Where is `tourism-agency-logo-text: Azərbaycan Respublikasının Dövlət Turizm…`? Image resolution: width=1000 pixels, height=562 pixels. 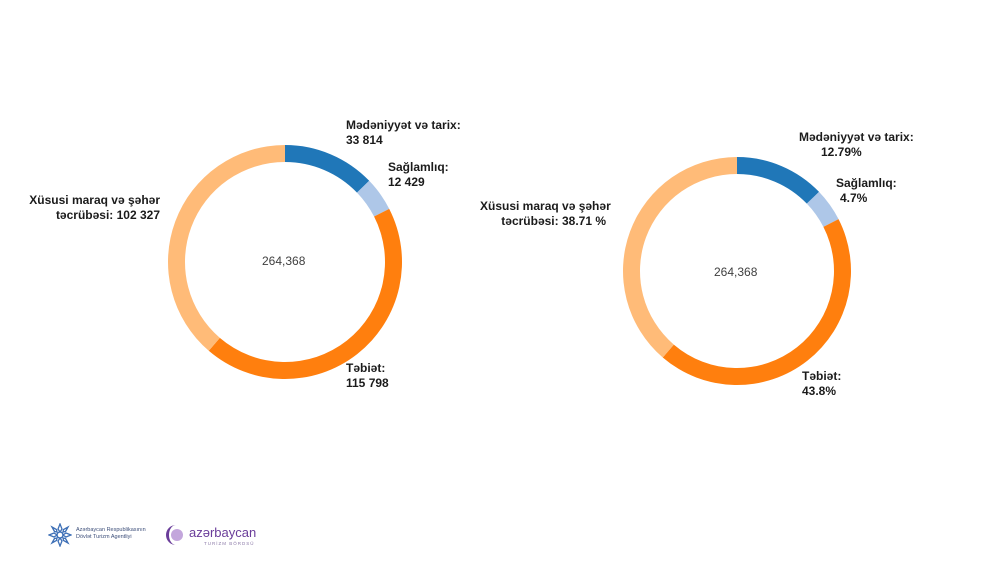
tourism-agency-logo-text: Azərbaycan Respublikasının Dövlət Turizm… is located at coordinates (111, 533).